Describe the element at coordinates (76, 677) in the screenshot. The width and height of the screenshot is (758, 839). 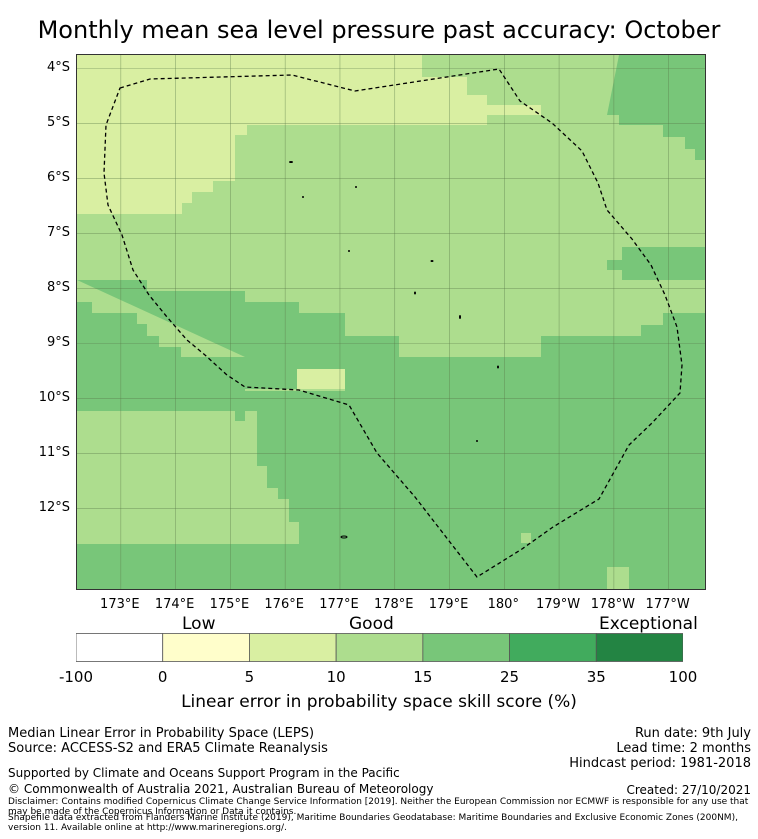
I see `colorbar-tick-label: -100` at that location.